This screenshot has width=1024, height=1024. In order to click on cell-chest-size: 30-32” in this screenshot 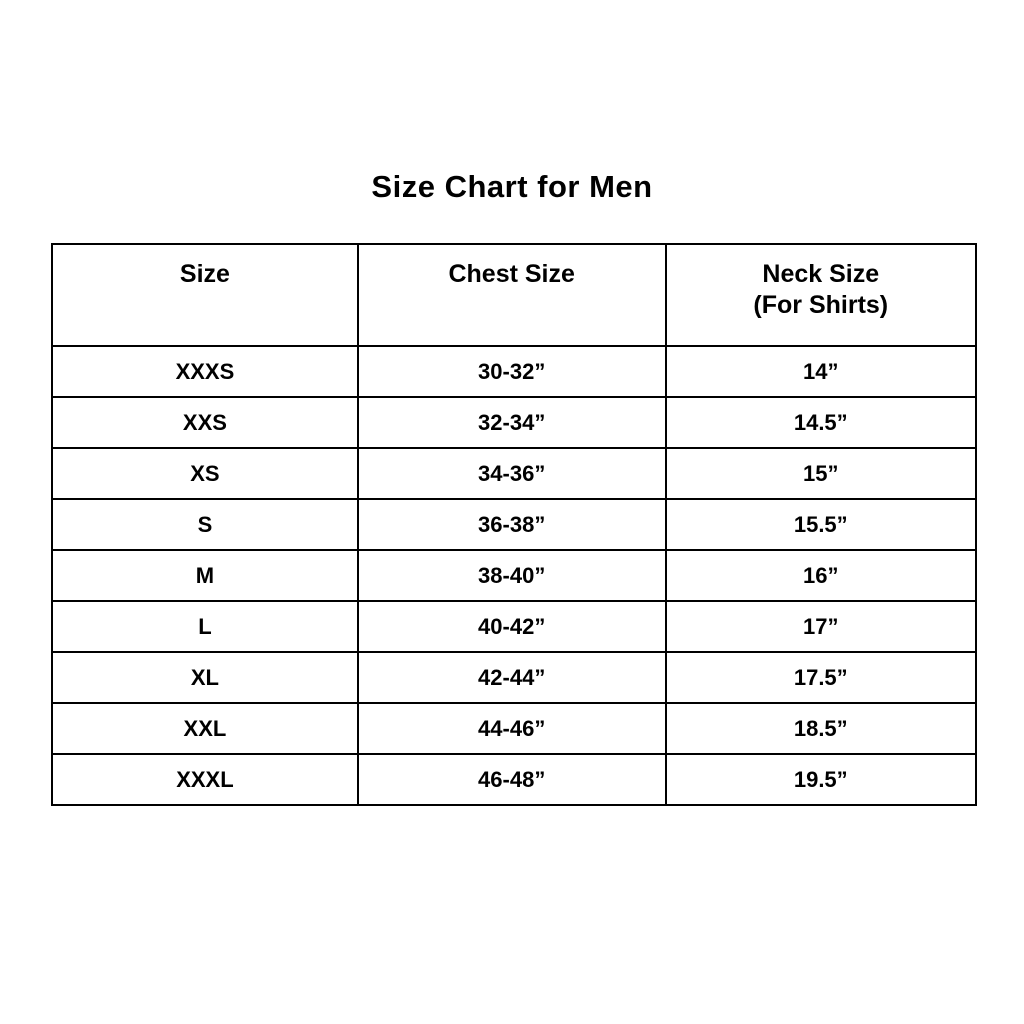, I will do `click(511, 371)`.